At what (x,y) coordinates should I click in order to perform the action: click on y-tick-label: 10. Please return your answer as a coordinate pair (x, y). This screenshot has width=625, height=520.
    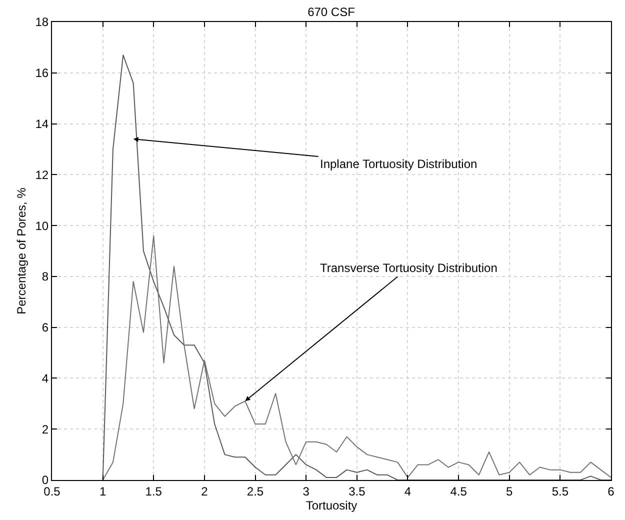
    Looking at the image, I should click on (42, 225).